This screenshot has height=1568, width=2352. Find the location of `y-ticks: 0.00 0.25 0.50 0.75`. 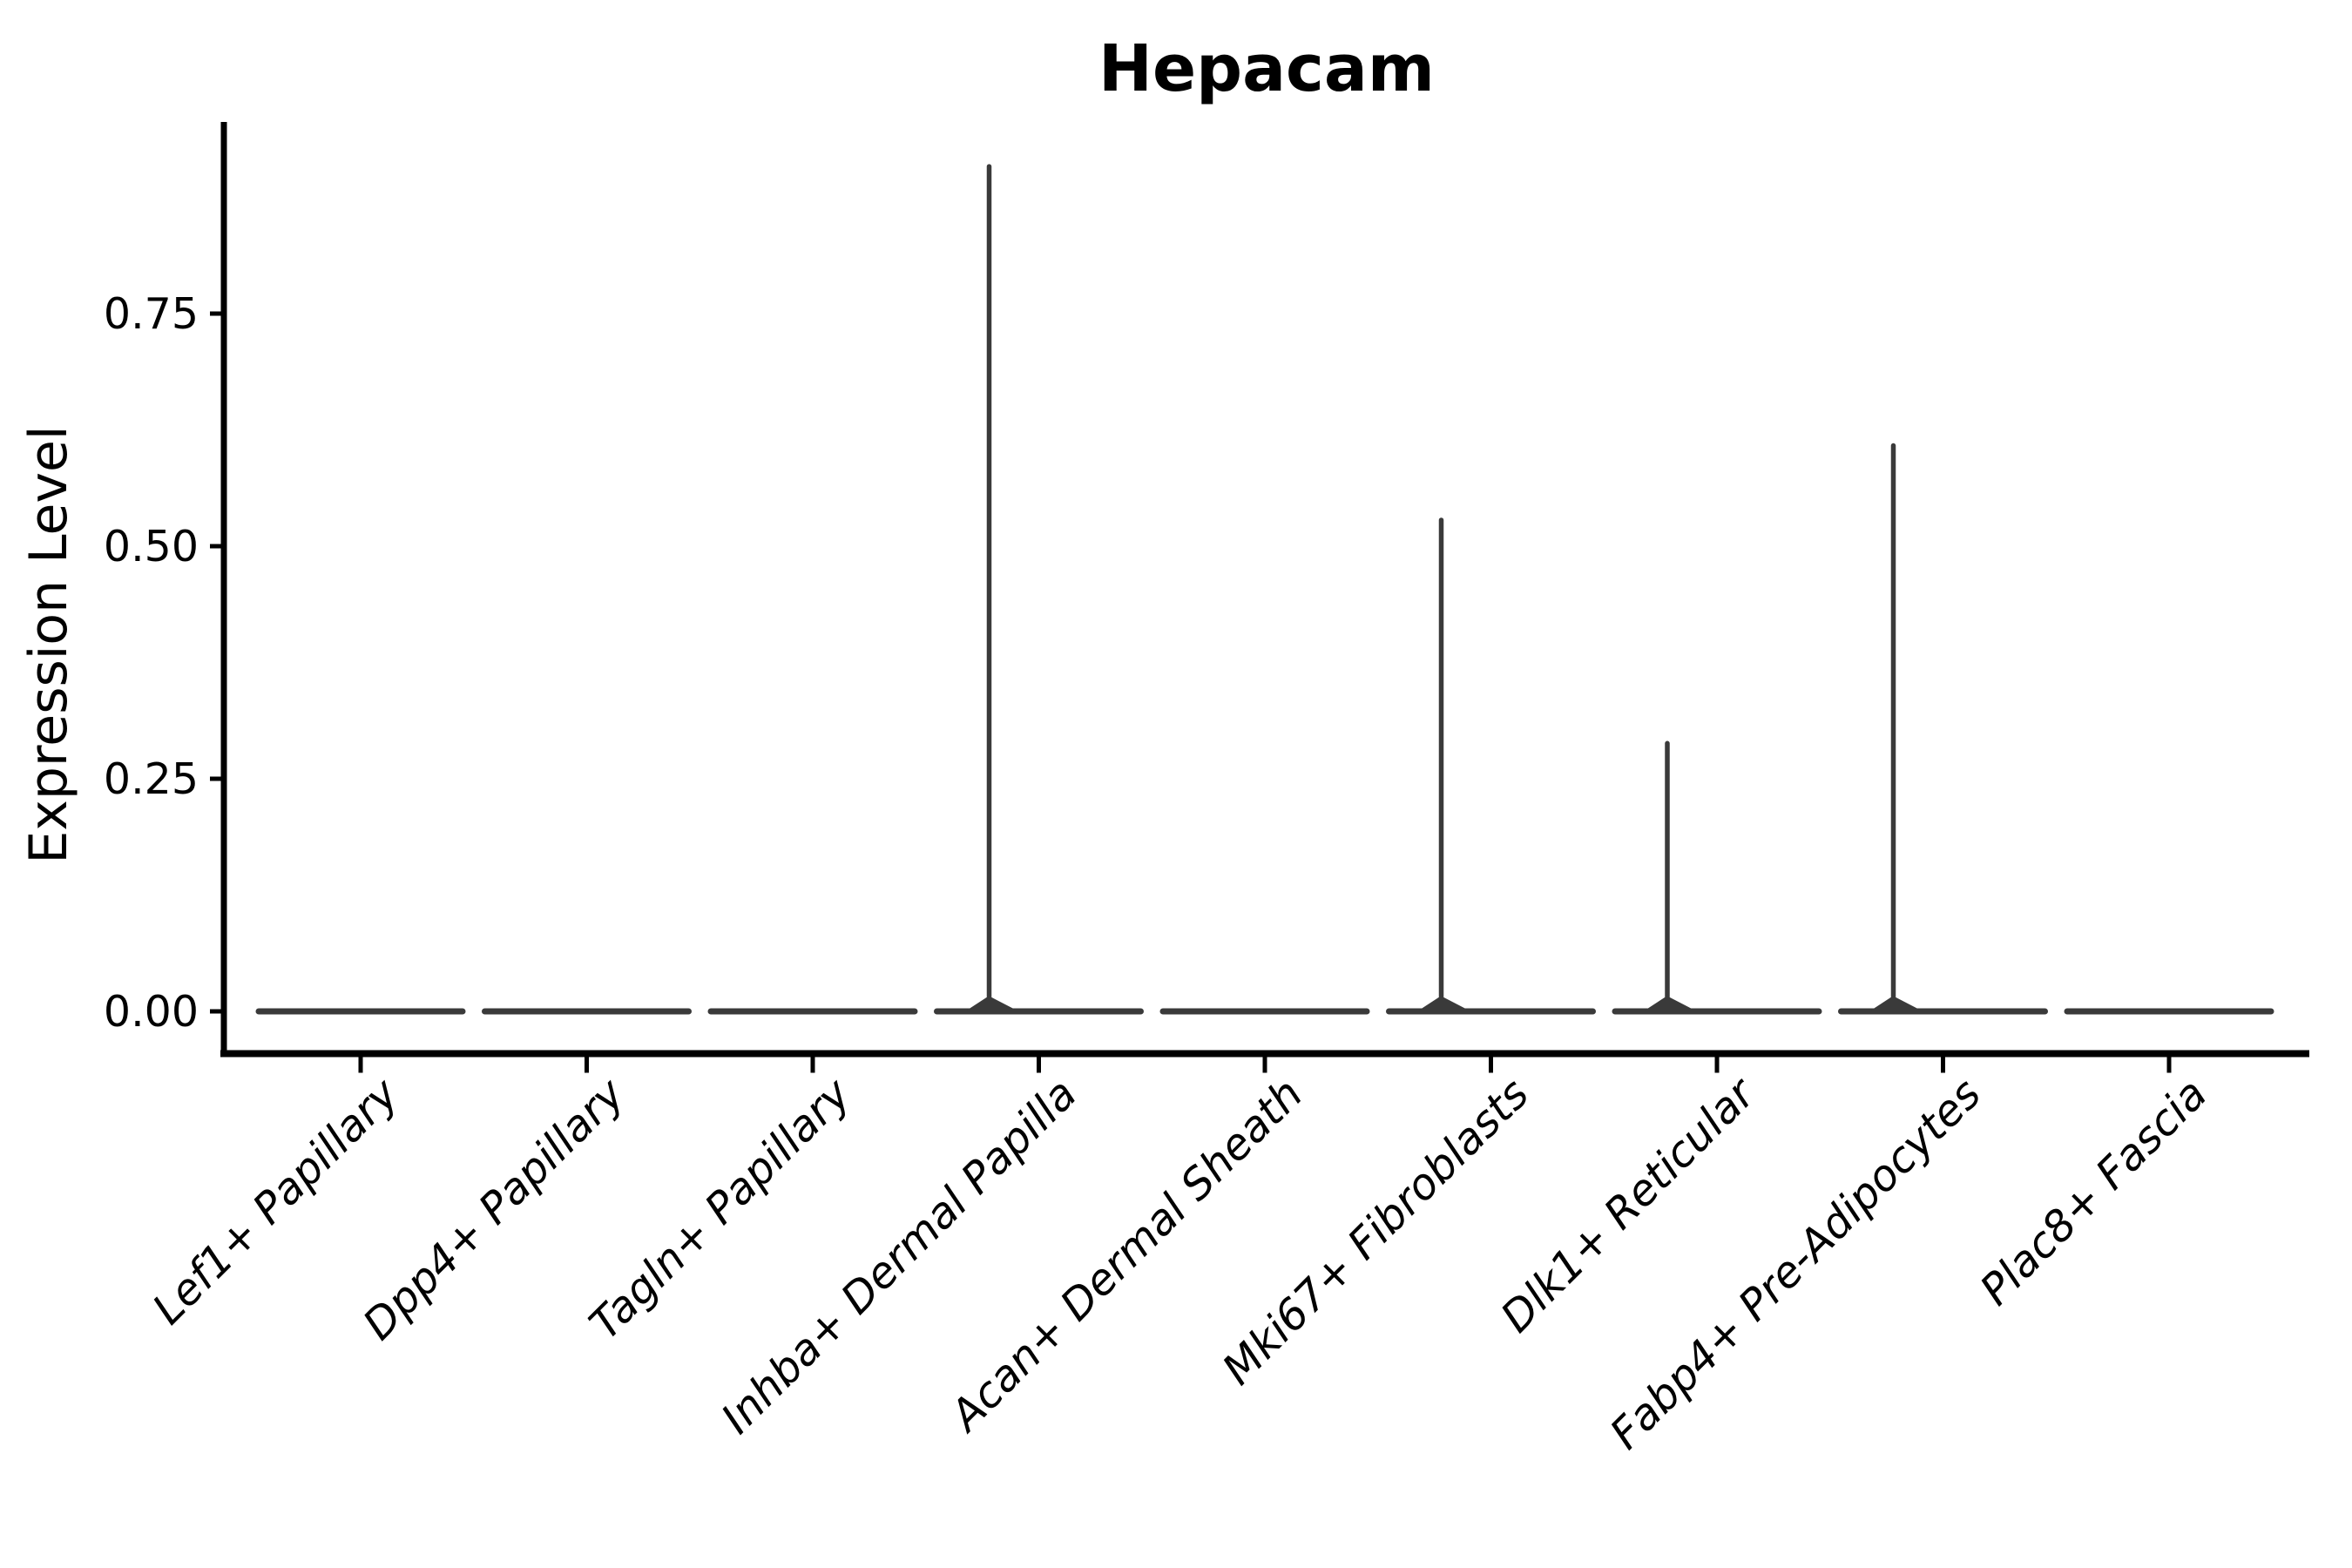

y-ticks: 0.00 0.25 0.50 0.75 is located at coordinates (164, 663).